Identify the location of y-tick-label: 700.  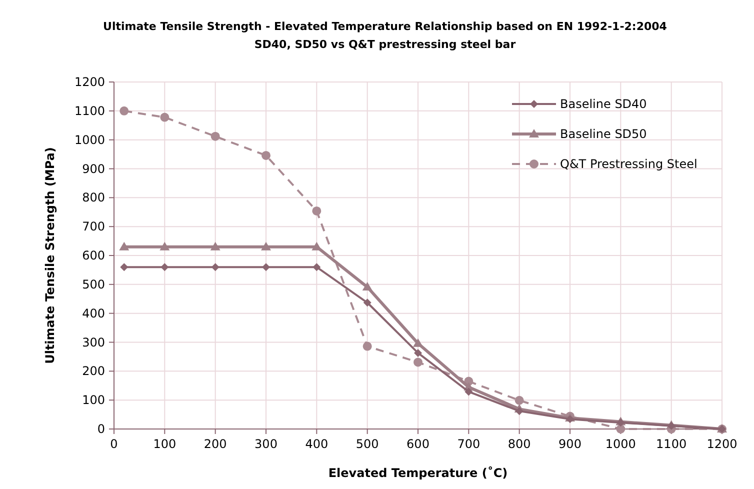
(93, 227).